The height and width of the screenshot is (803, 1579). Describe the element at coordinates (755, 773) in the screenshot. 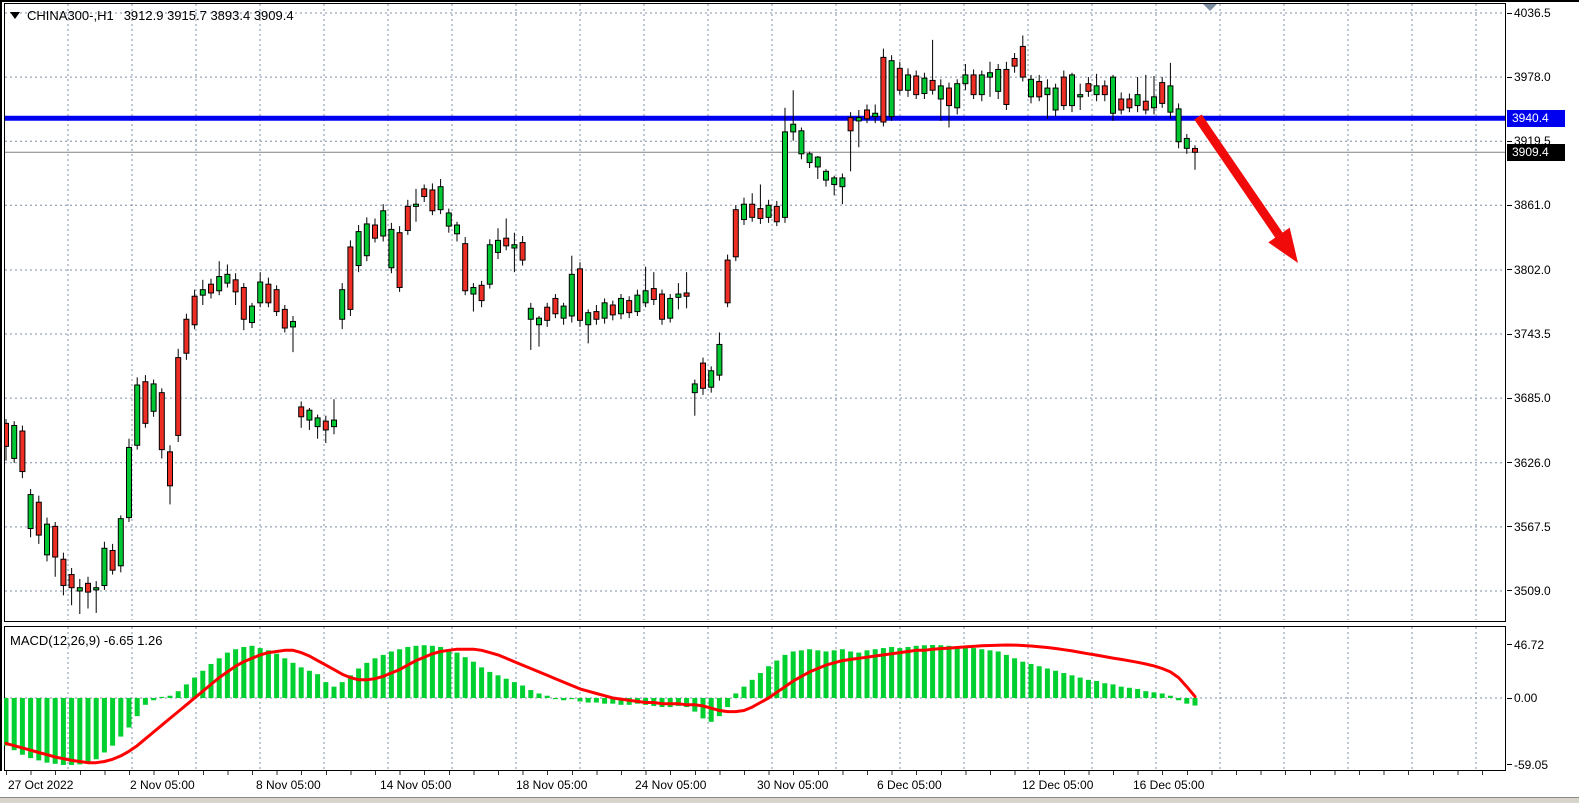

I see `time-axis-ticks` at that location.